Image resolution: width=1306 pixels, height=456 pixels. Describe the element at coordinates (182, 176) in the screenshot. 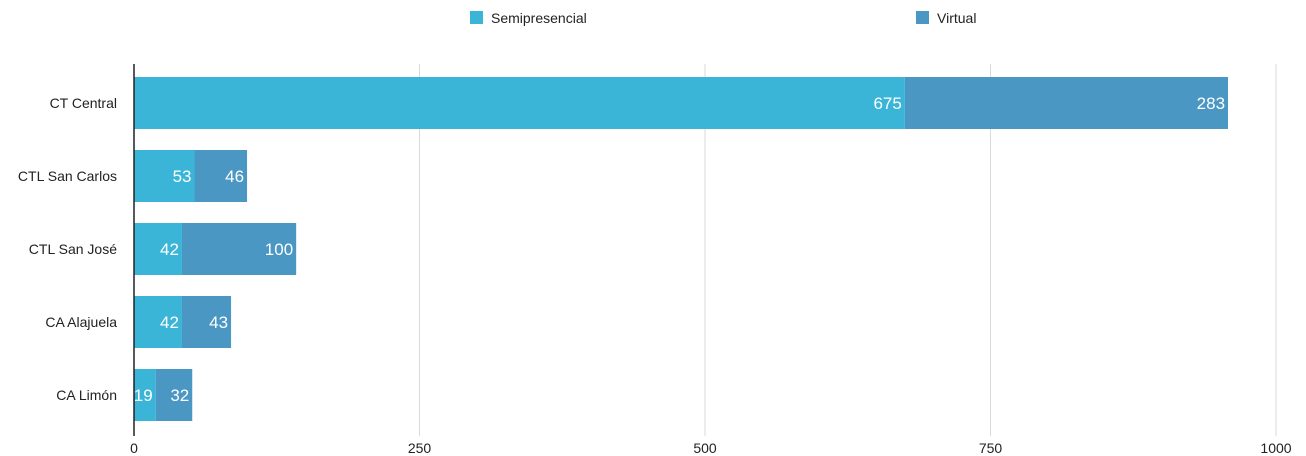

I see `data-label: 53` at that location.